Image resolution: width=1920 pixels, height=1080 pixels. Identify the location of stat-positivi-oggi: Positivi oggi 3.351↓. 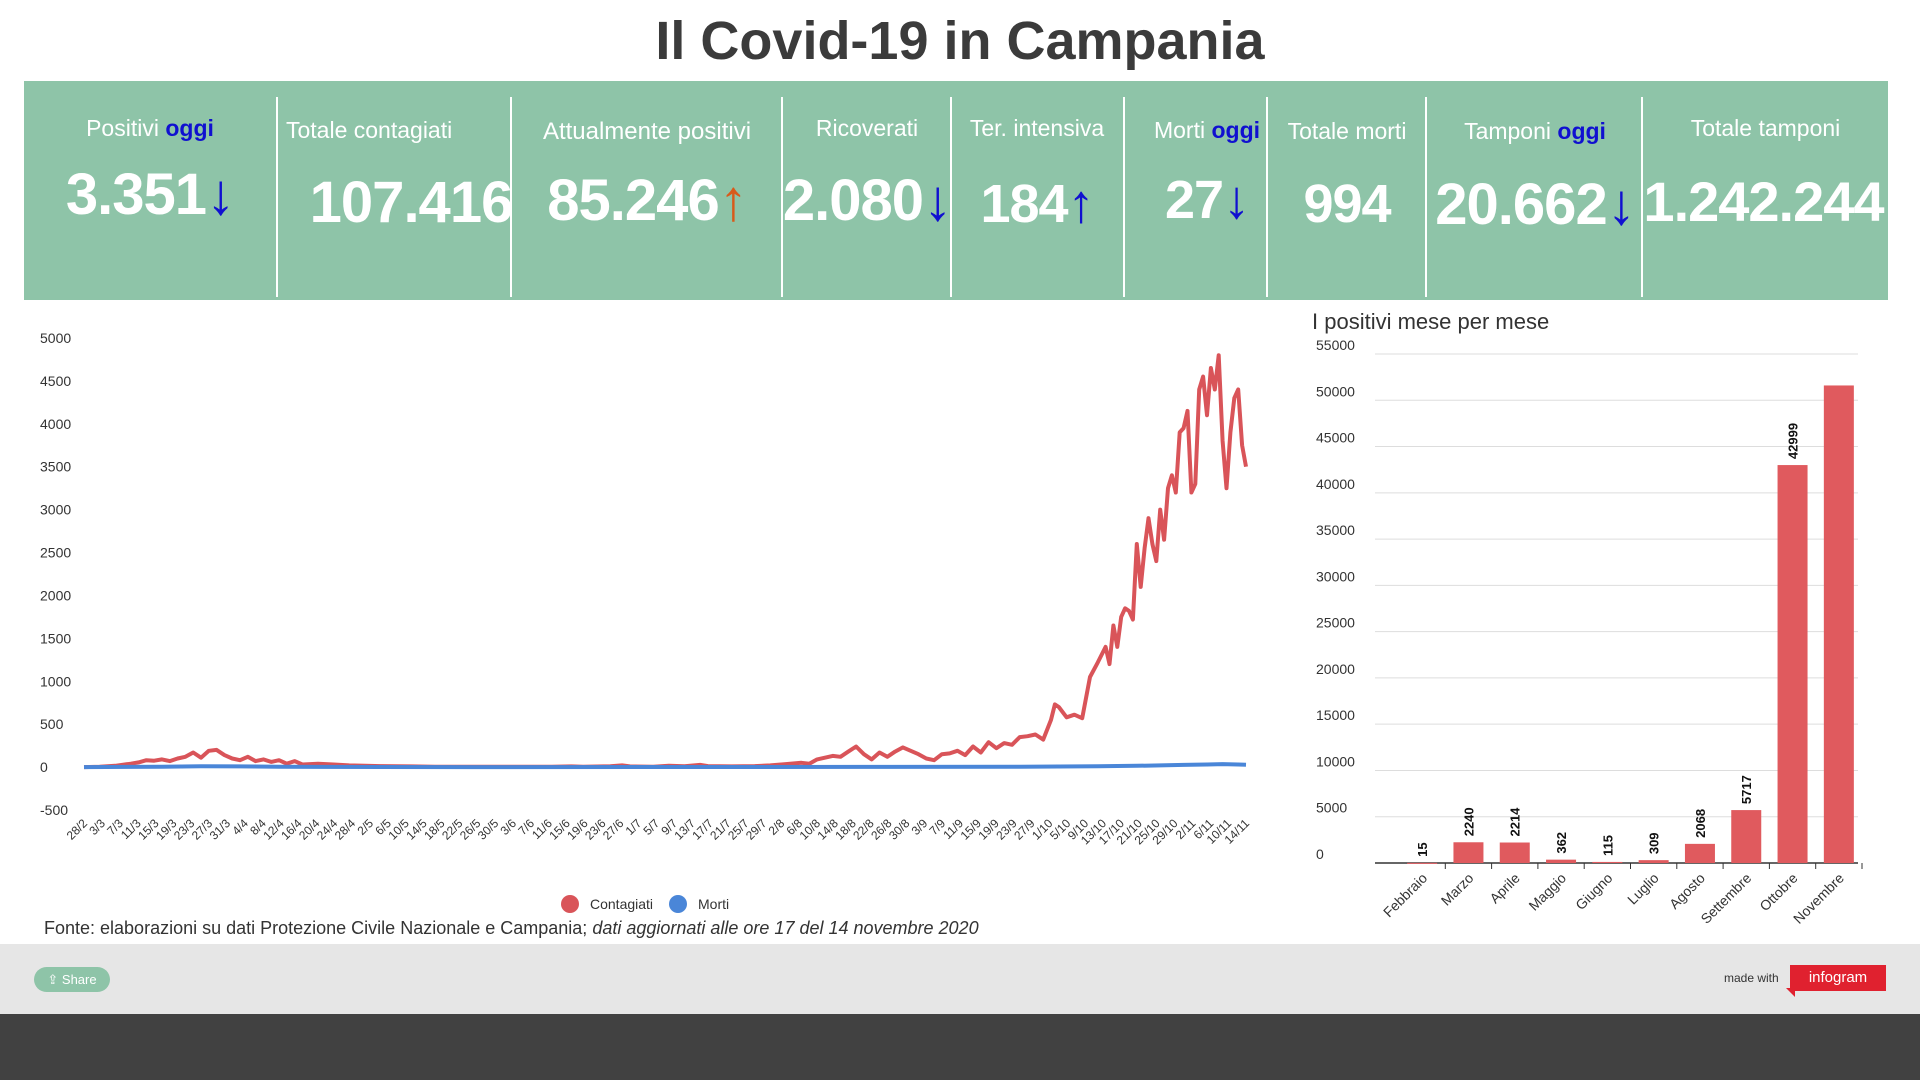
(150, 190).